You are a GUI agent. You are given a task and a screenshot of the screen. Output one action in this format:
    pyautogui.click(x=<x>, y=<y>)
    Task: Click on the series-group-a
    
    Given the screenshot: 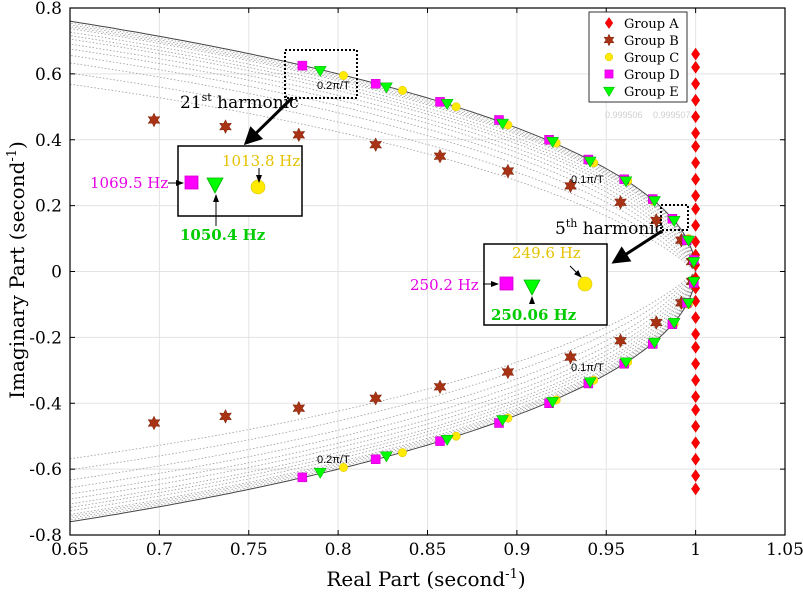 What is the action you would take?
    pyautogui.click(x=696, y=271)
    